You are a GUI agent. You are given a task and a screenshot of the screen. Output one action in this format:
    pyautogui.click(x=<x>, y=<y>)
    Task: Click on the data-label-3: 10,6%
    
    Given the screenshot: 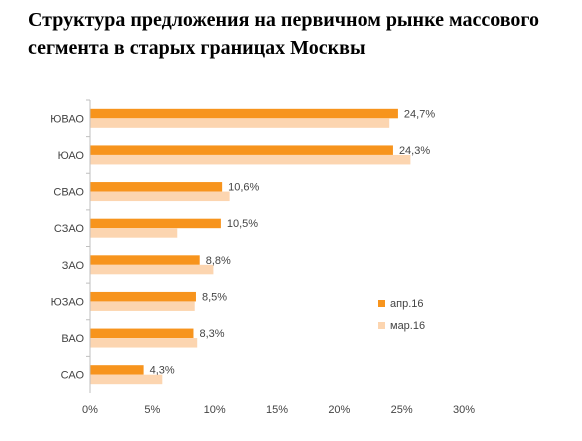 What is the action you would take?
    pyautogui.click(x=243, y=188)
    